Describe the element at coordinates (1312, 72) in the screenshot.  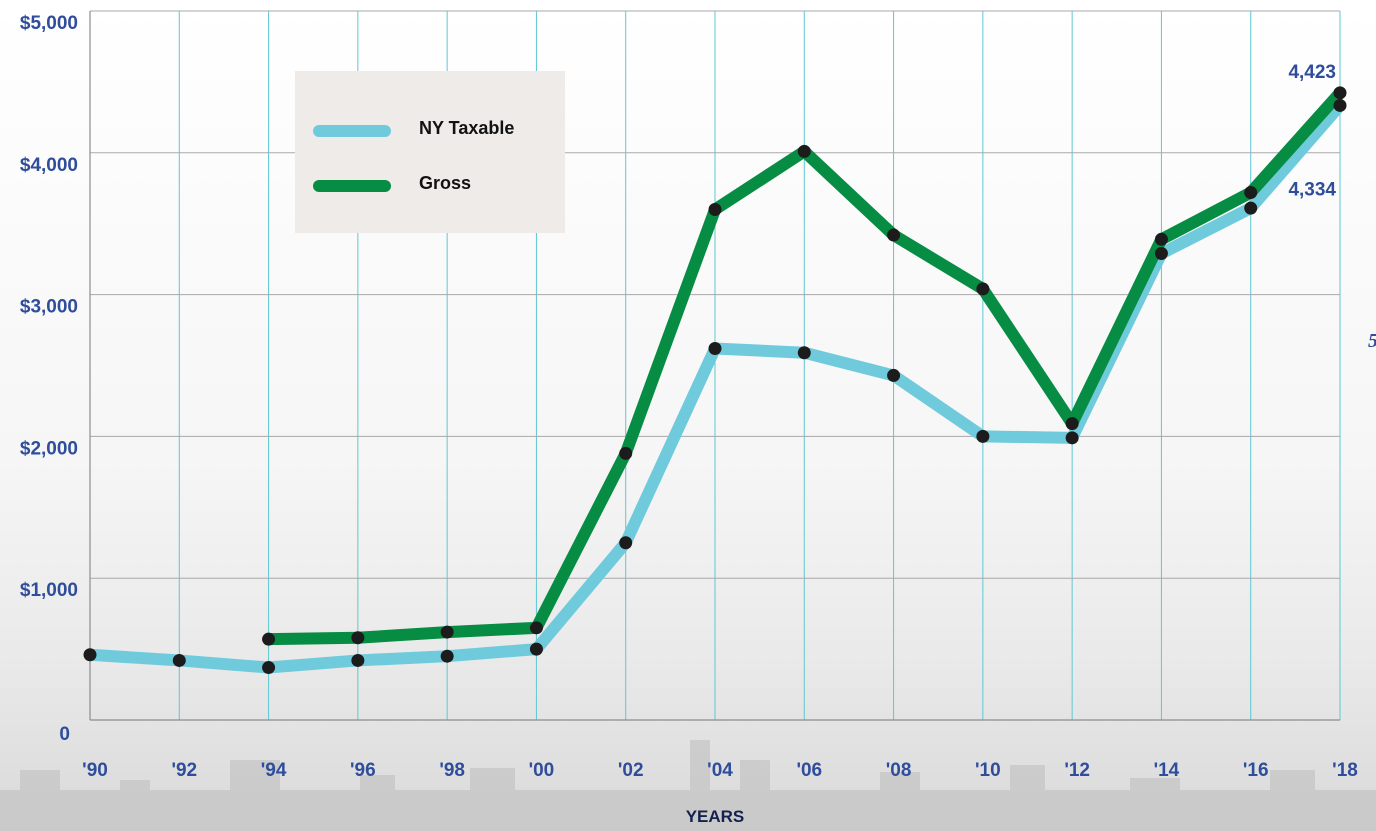
I see `end-label-gross: 4,423` at that location.